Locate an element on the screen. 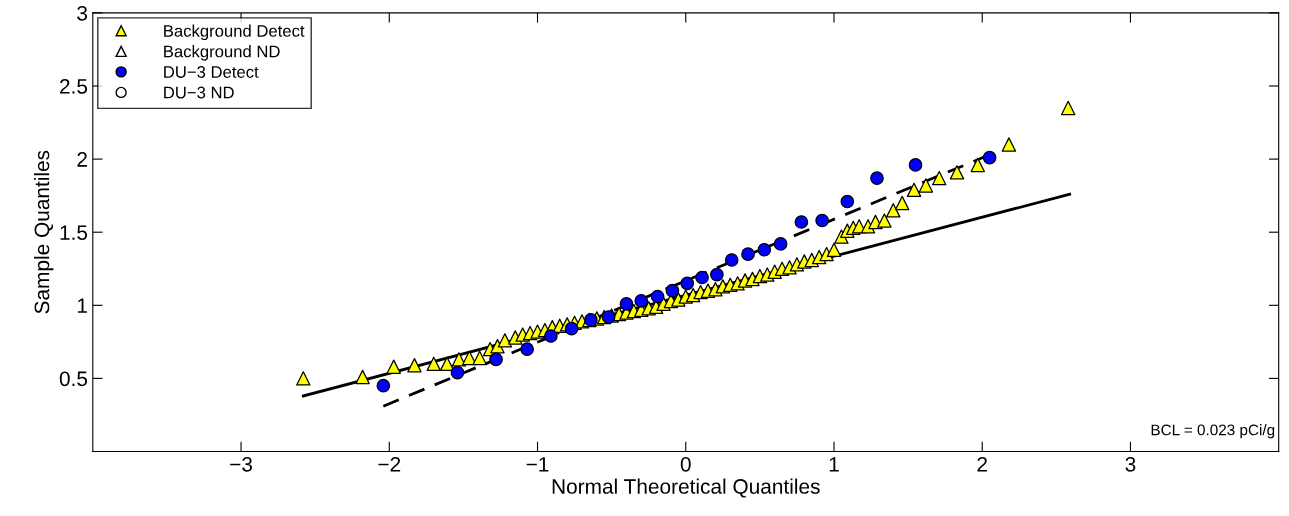  x-tick-label: −1 is located at coordinates (537, 464).